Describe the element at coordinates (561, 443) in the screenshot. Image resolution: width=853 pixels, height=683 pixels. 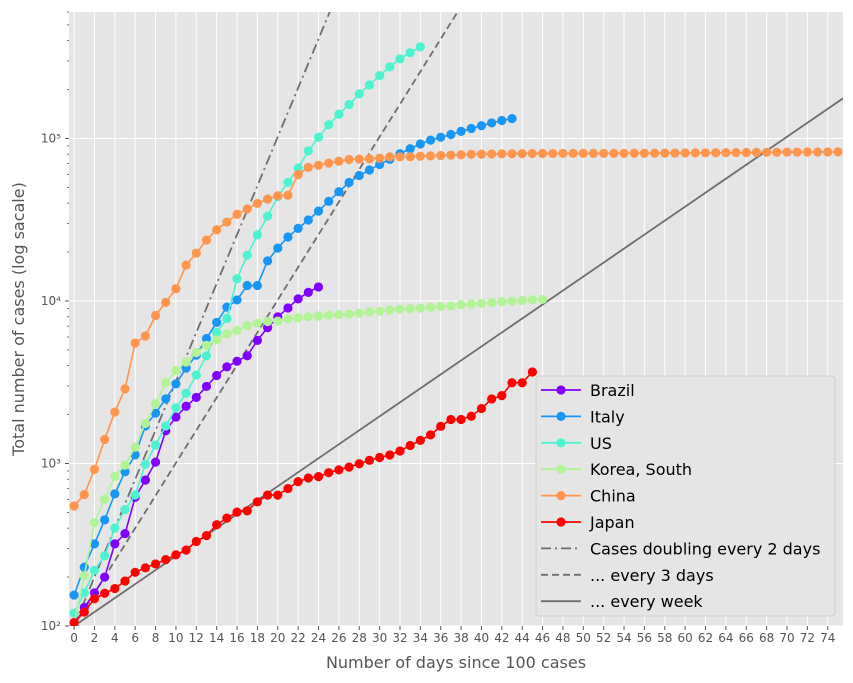
I see `legend-swatch-marker` at that location.